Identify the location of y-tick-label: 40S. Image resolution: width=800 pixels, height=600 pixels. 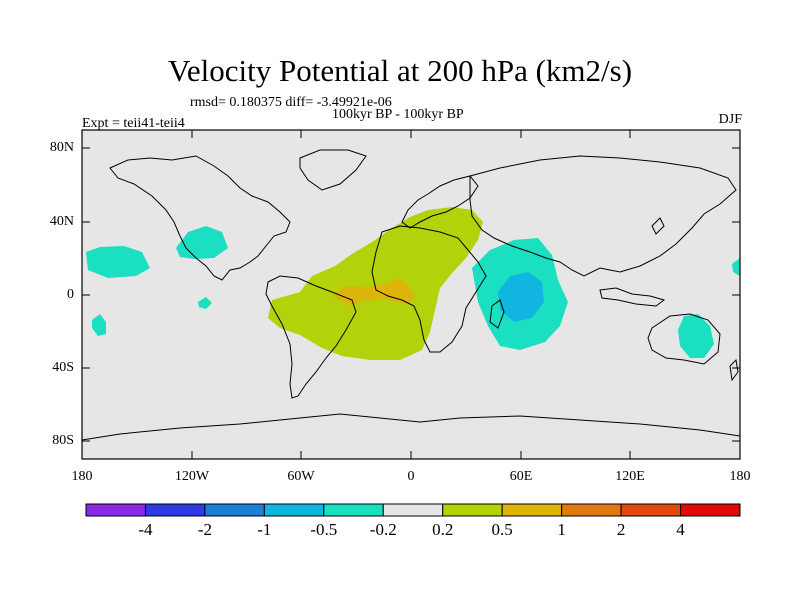
(63, 367).